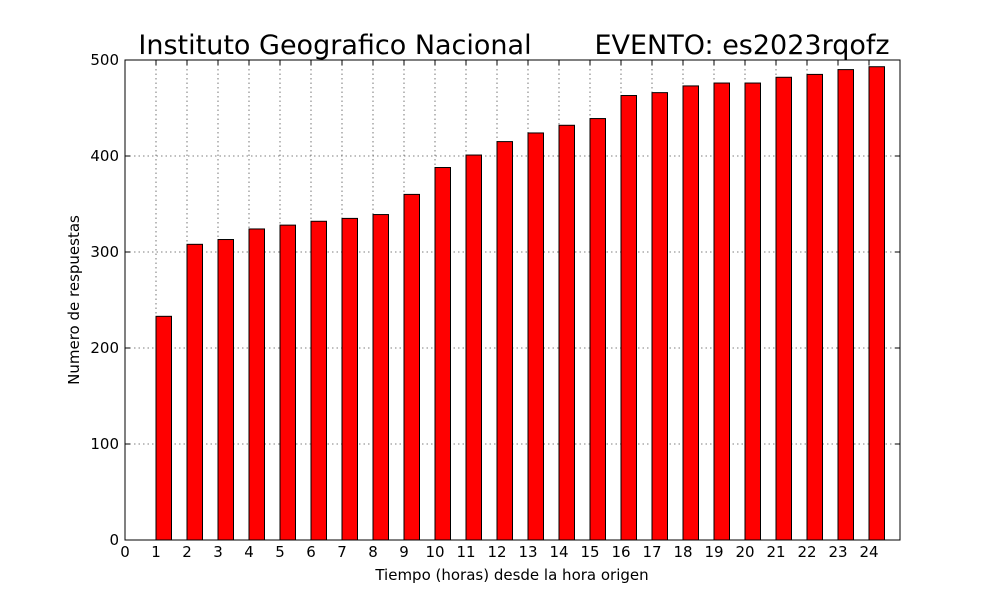  I want to click on x-tick-label: 23, so click(837, 552).